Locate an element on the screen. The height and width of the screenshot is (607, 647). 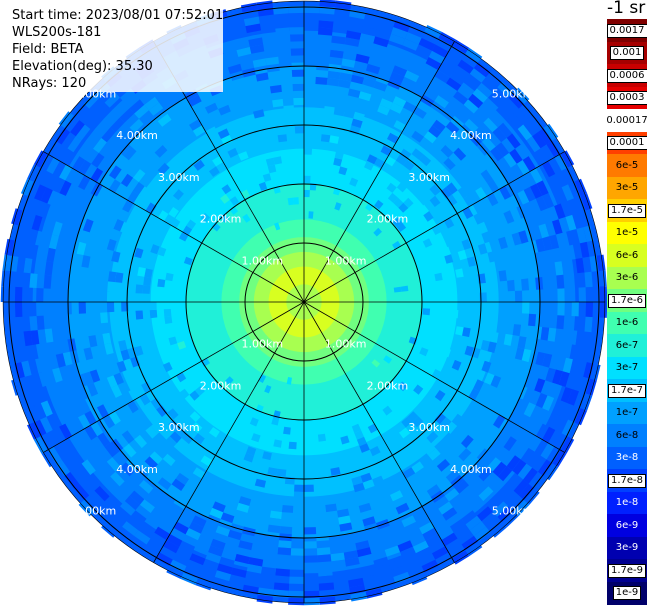
colorbar-swatch: 0.00017 is located at coordinates (626, 120).